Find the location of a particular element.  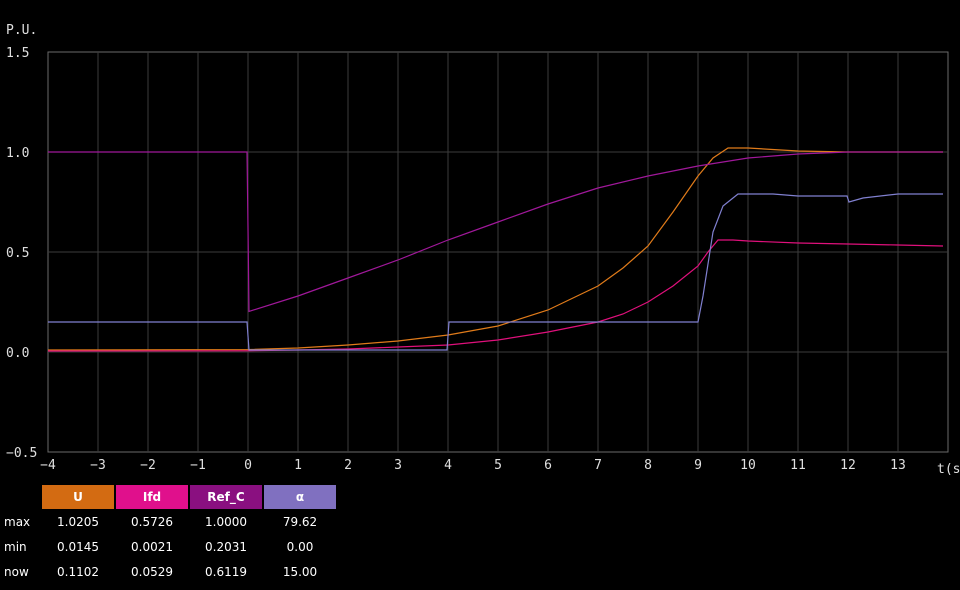

x-tick-labels: −4 −3 −2 −1 0 1 2 3 4 5 6 7 8 9 10 11 12 13 is located at coordinates (473, 465).